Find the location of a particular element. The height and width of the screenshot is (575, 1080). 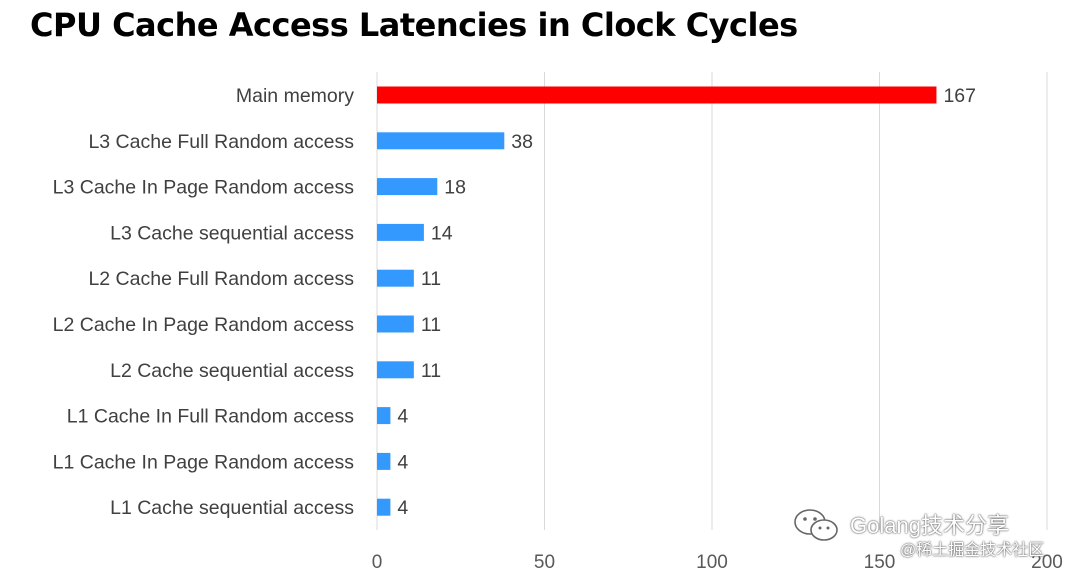

category-label: L3 Cache In Page Random access is located at coordinates (204, 188).